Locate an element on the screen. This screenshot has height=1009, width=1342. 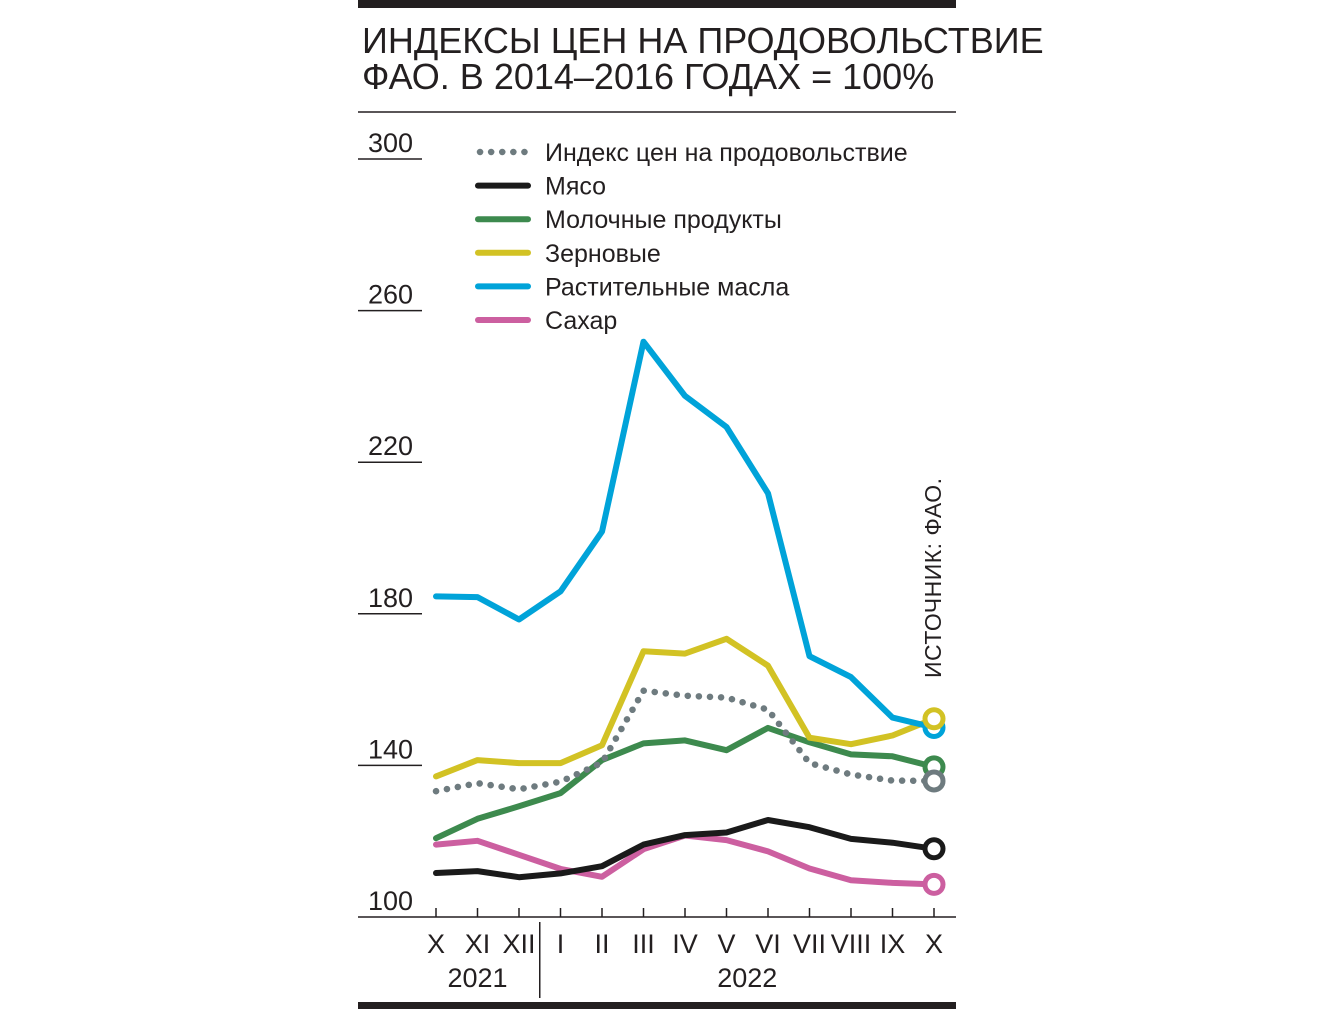
year-label: 2021 is located at coordinates (477, 978).